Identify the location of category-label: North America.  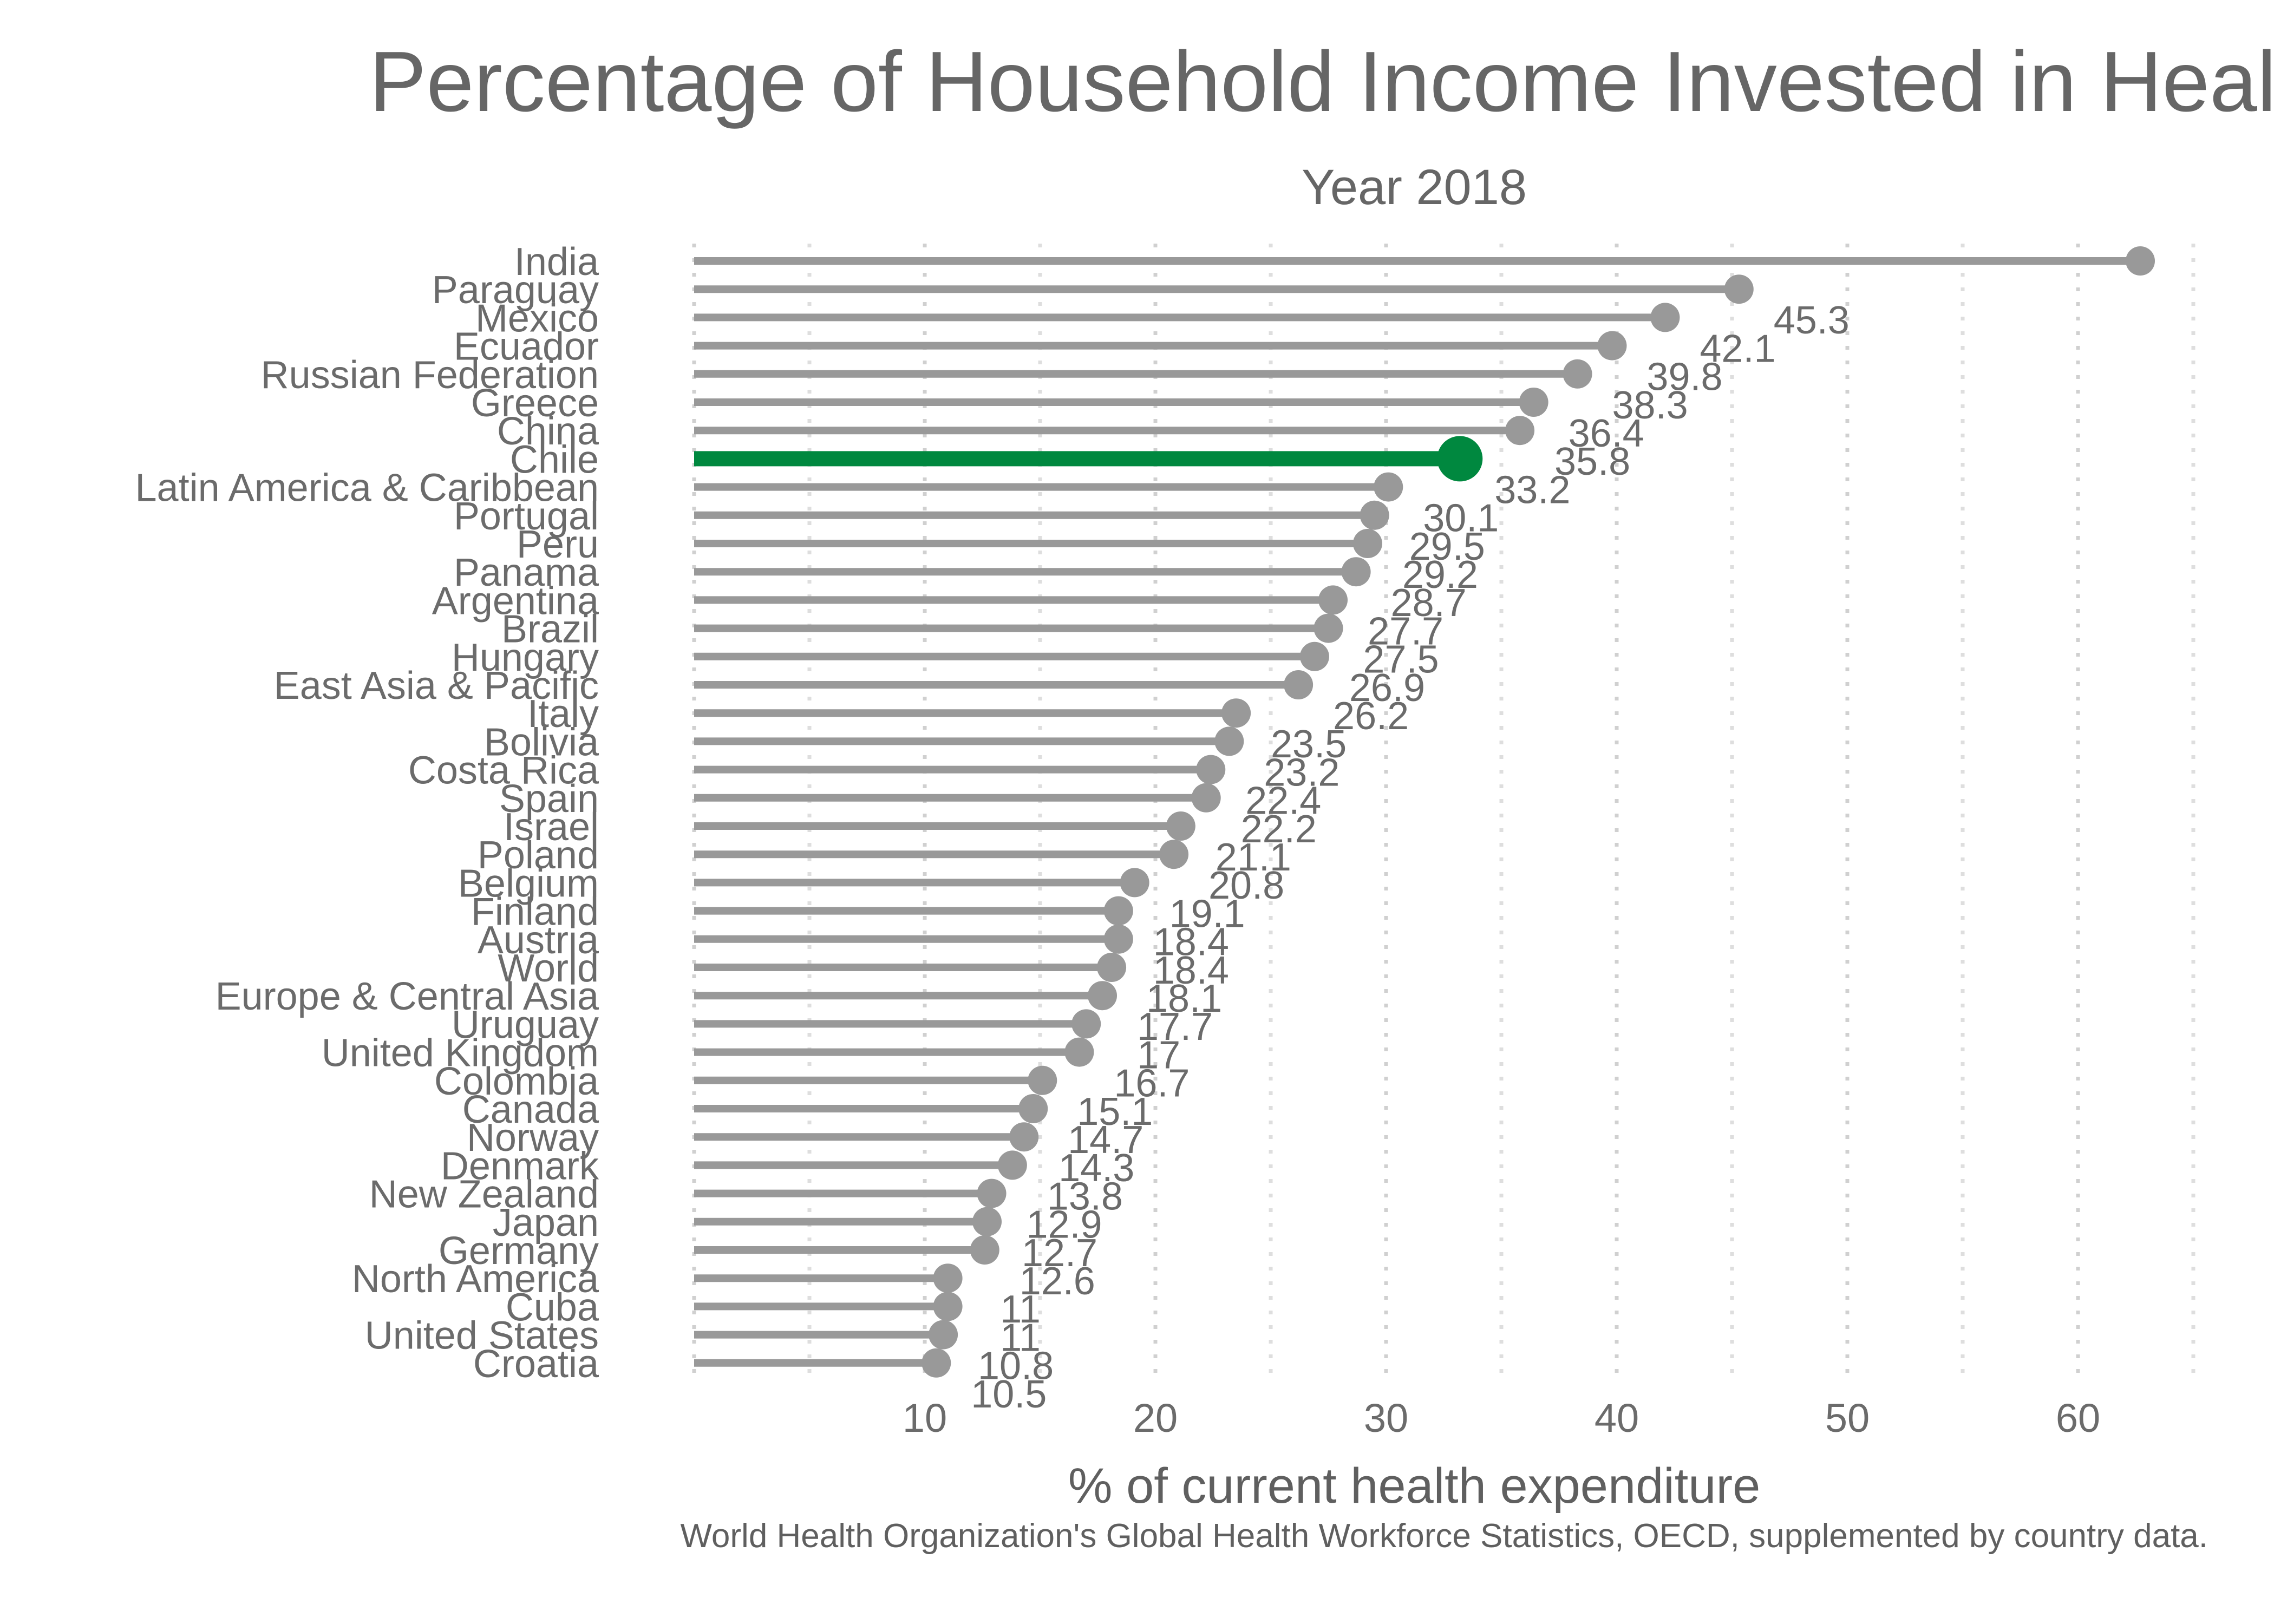
(476, 1279).